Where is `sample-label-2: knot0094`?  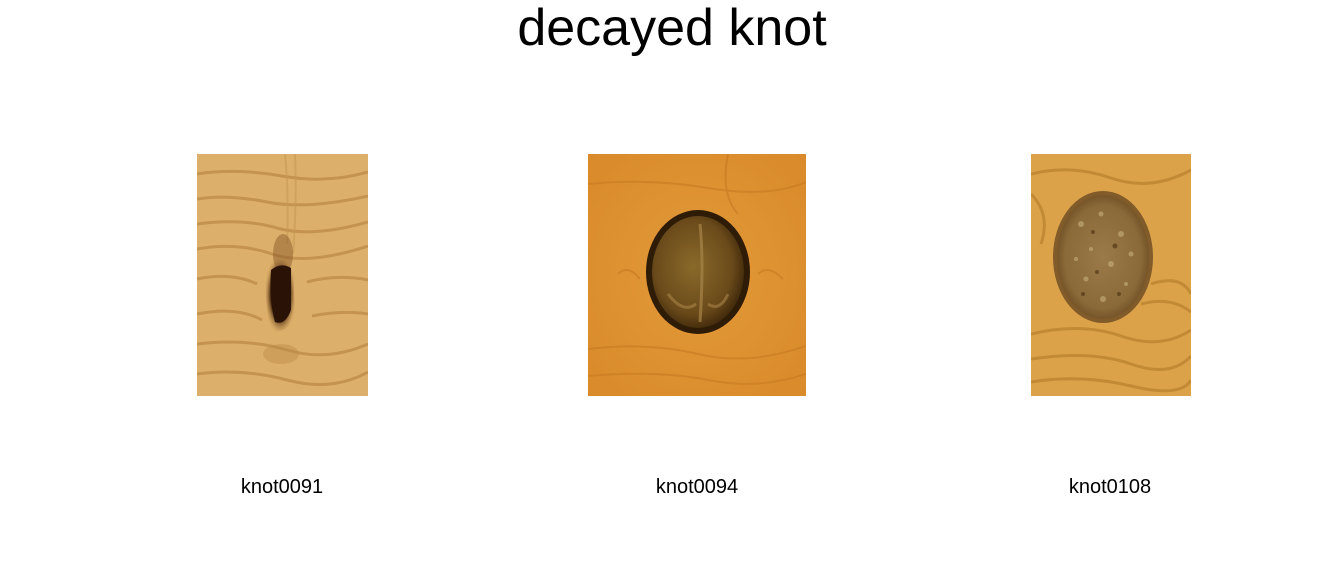 sample-label-2: knot0094 is located at coordinates (697, 487).